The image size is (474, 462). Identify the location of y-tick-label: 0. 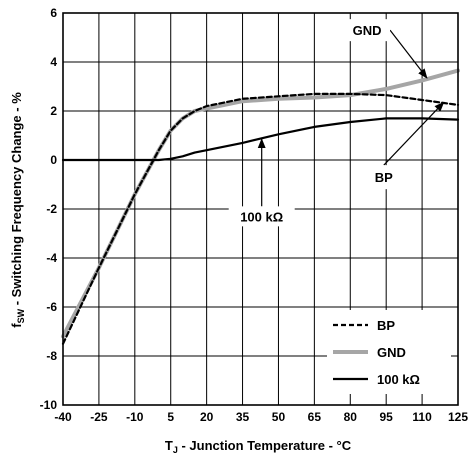
(53, 160).